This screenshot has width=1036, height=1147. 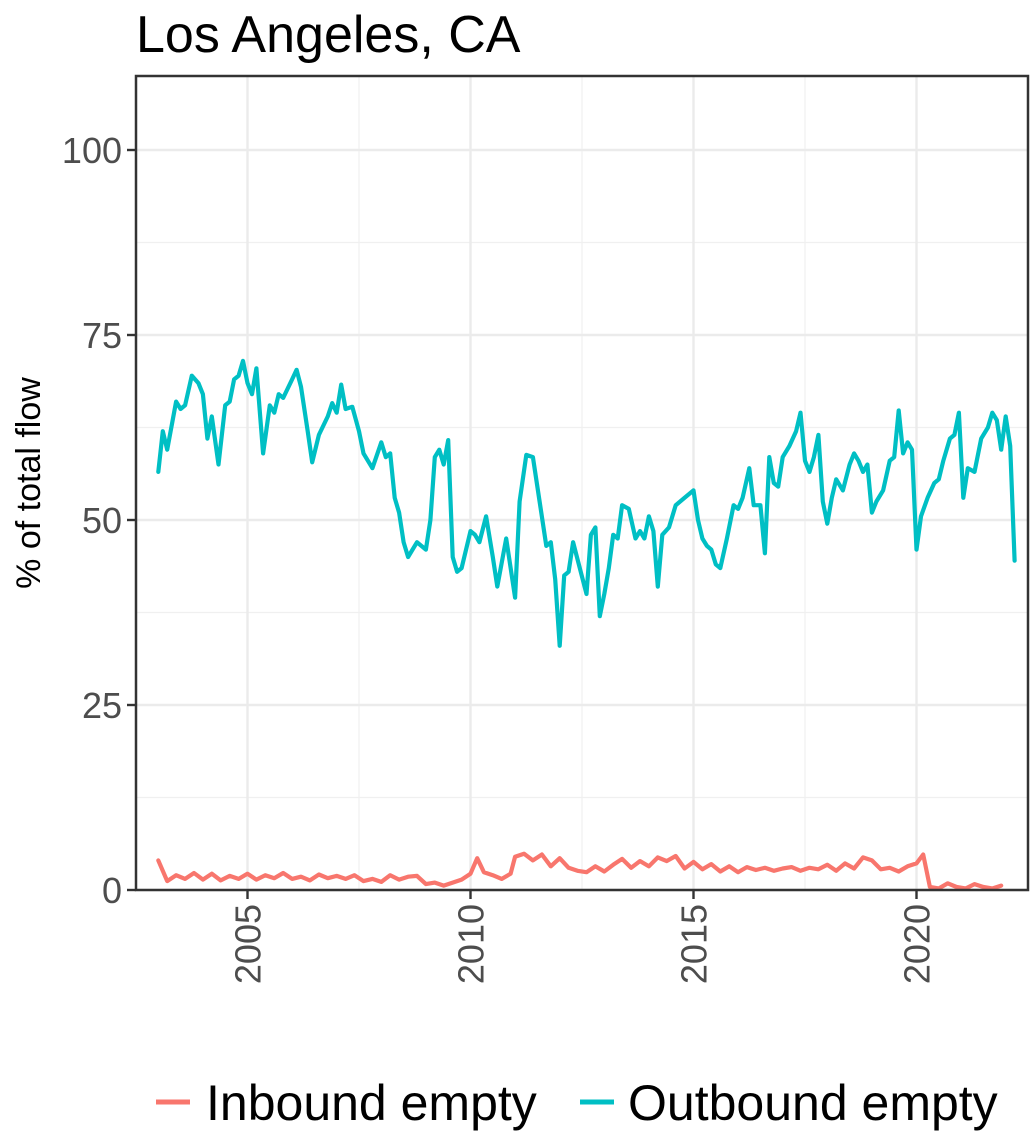 What do you see at coordinates (29, 483) in the screenshot?
I see `y-axis-label: % of total flow` at bounding box center [29, 483].